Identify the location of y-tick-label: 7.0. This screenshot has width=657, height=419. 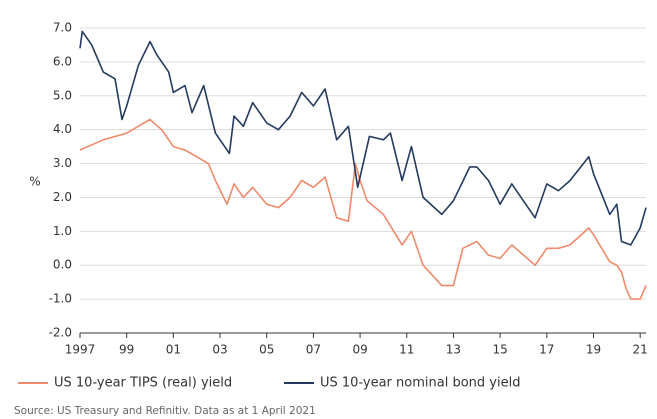
(62, 28).